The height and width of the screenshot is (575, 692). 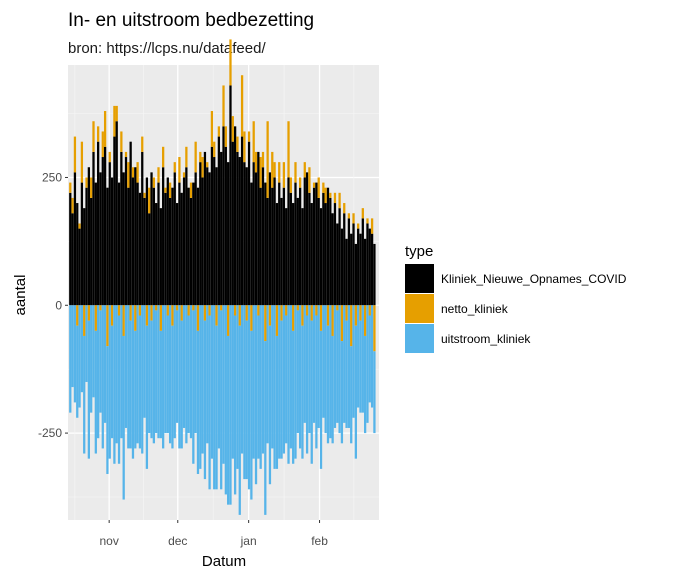 What do you see at coordinates (224, 561) in the screenshot?
I see `x-axis-title: Datum` at bounding box center [224, 561].